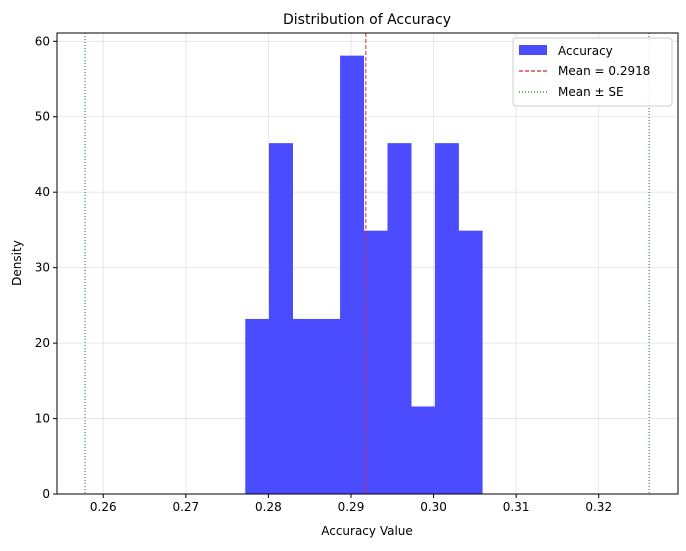 Image resolution: width=686 pixels, height=551 pixels. Describe the element at coordinates (268, 507) in the screenshot. I see `x-tick-label: 0.28` at that location.